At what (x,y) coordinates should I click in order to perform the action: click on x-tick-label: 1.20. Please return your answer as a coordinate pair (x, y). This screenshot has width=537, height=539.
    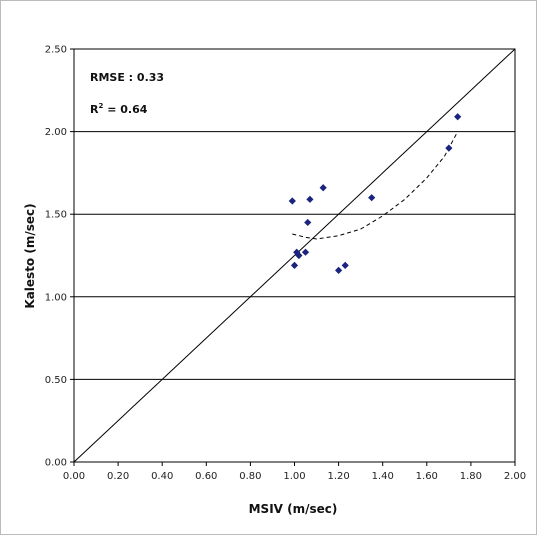
    Looking at the image, I should click on (338, 476).